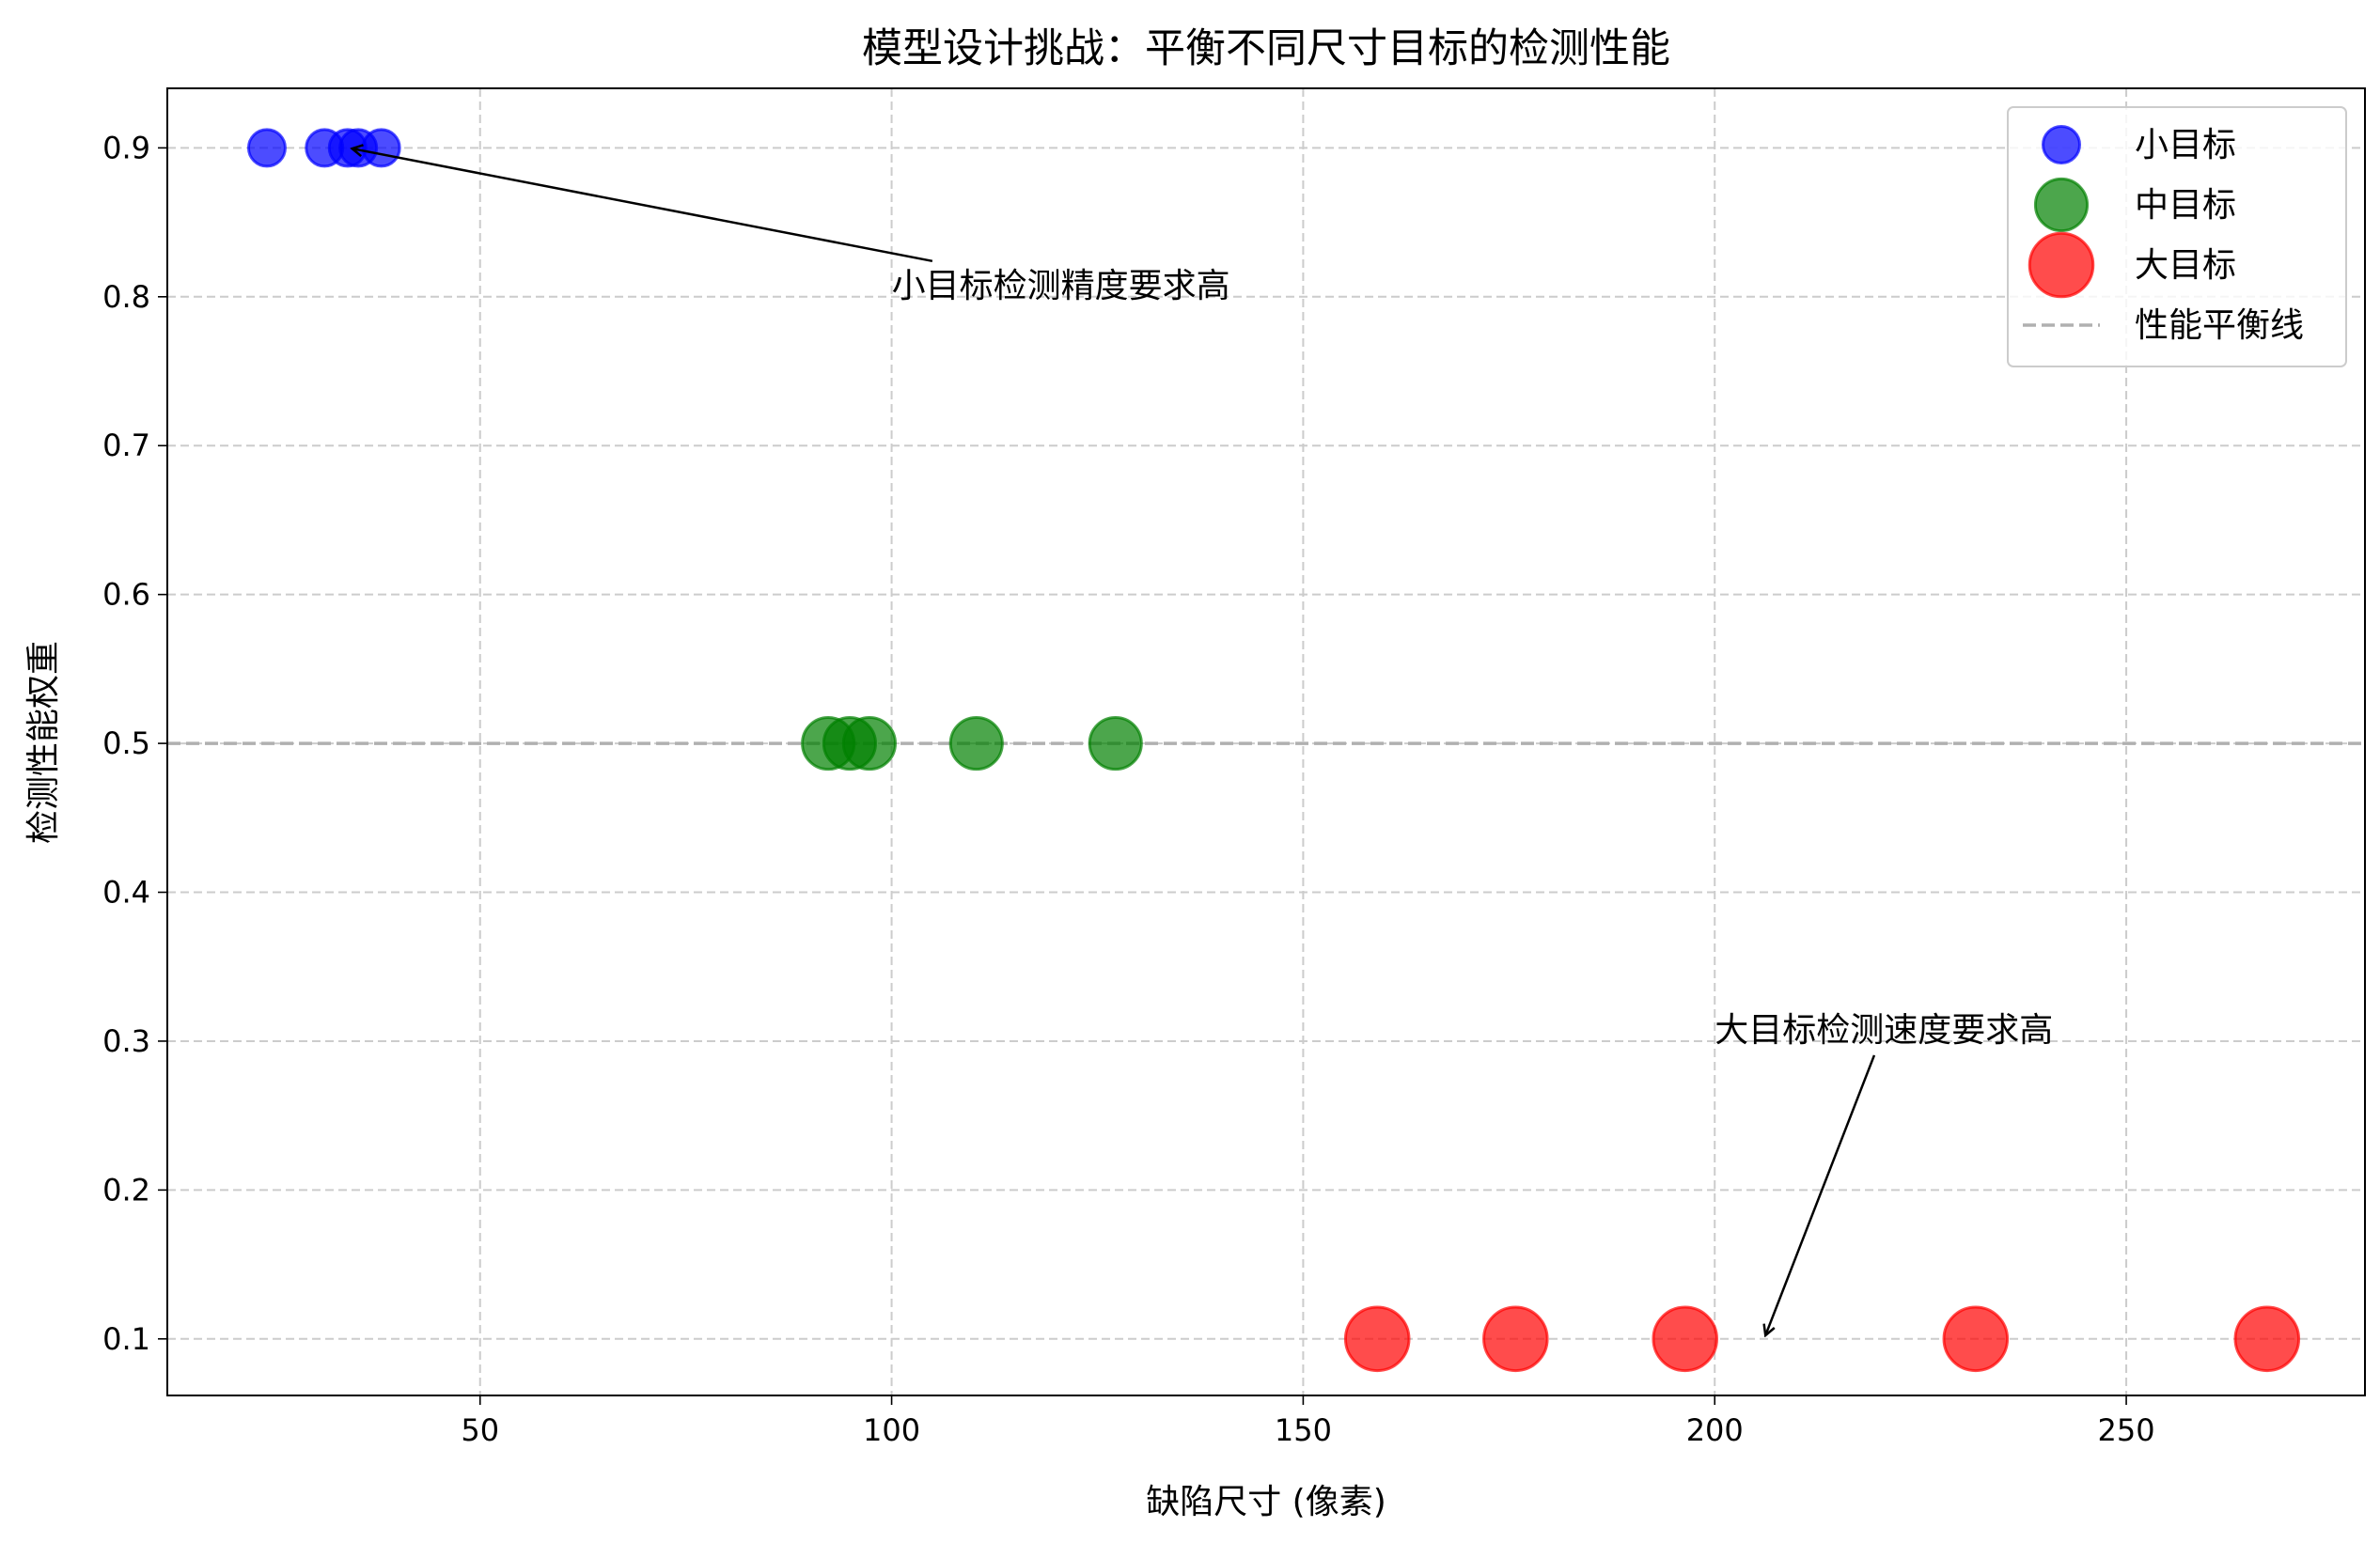 The height and width of the screenshot is (1543, 2380). What do you see at coordinates (126, 743) in the screenshot?
I see `y-tick-label: 0.5` at bounding box center [126, 743].